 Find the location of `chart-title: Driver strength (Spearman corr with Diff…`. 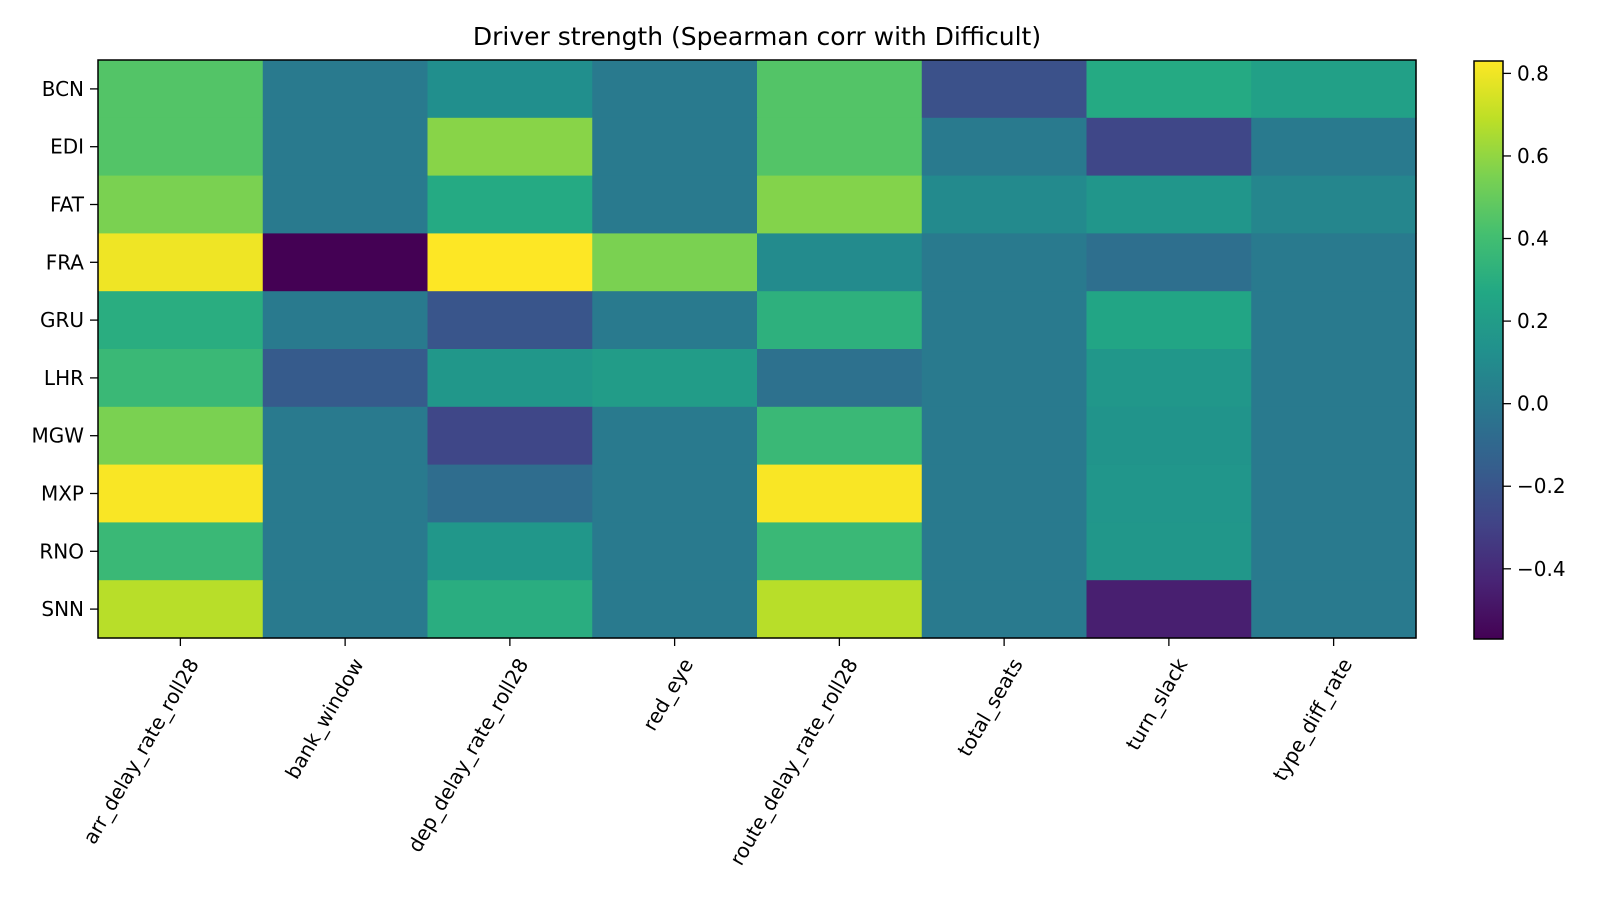

chart-title: Driver strength (Spearman corr with Diff… is located at coordinates (757, 36).